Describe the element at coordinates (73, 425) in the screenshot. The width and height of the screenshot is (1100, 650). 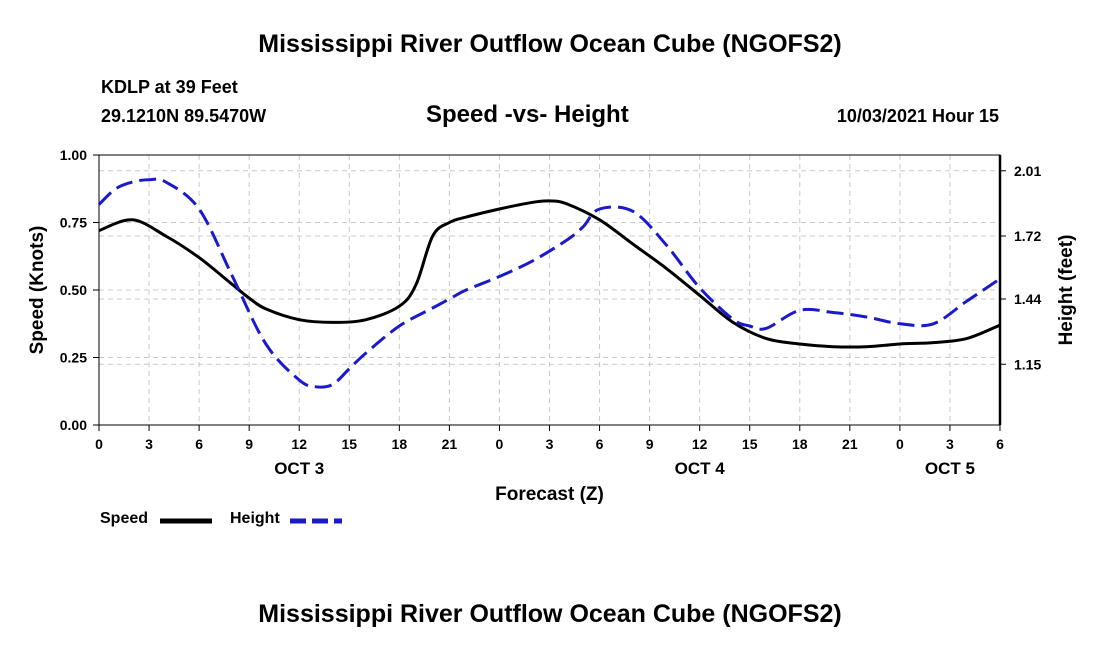
I see `y-tick-label: 0.00` at that location.